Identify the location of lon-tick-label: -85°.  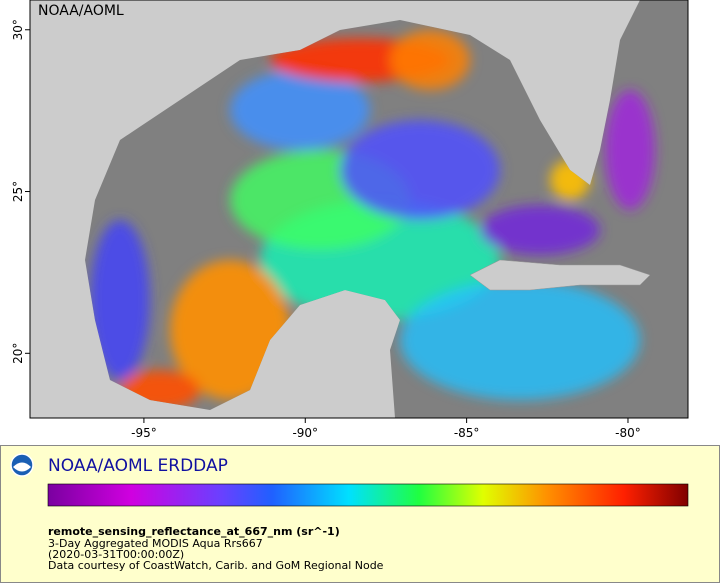
(467, 433).